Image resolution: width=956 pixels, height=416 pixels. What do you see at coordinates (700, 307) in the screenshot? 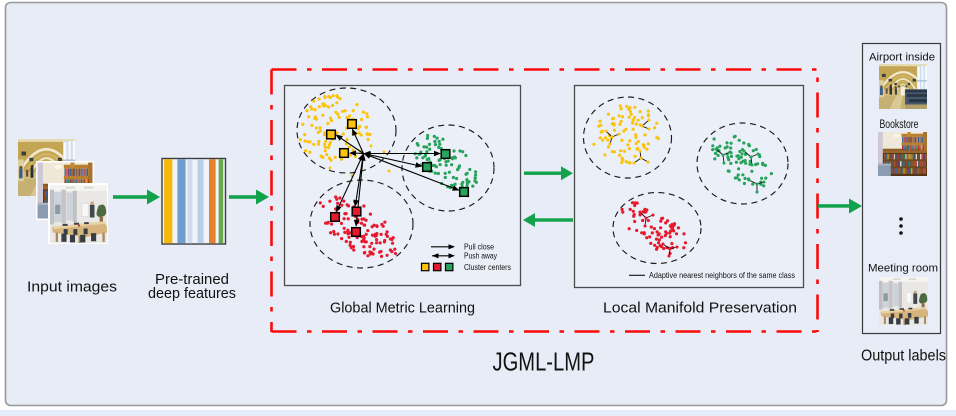
I see `svg-text: Local Manifold Preservation` at bounding box center [700, 307].